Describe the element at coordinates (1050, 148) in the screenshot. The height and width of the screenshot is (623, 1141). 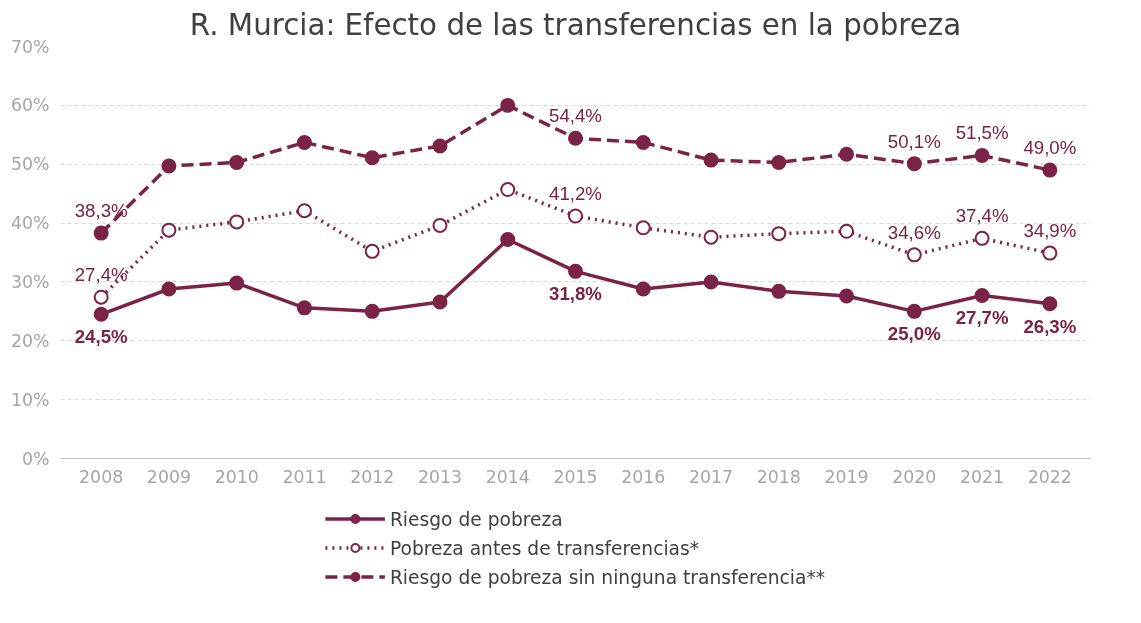
I see `data-label: 49,0%` at that location.